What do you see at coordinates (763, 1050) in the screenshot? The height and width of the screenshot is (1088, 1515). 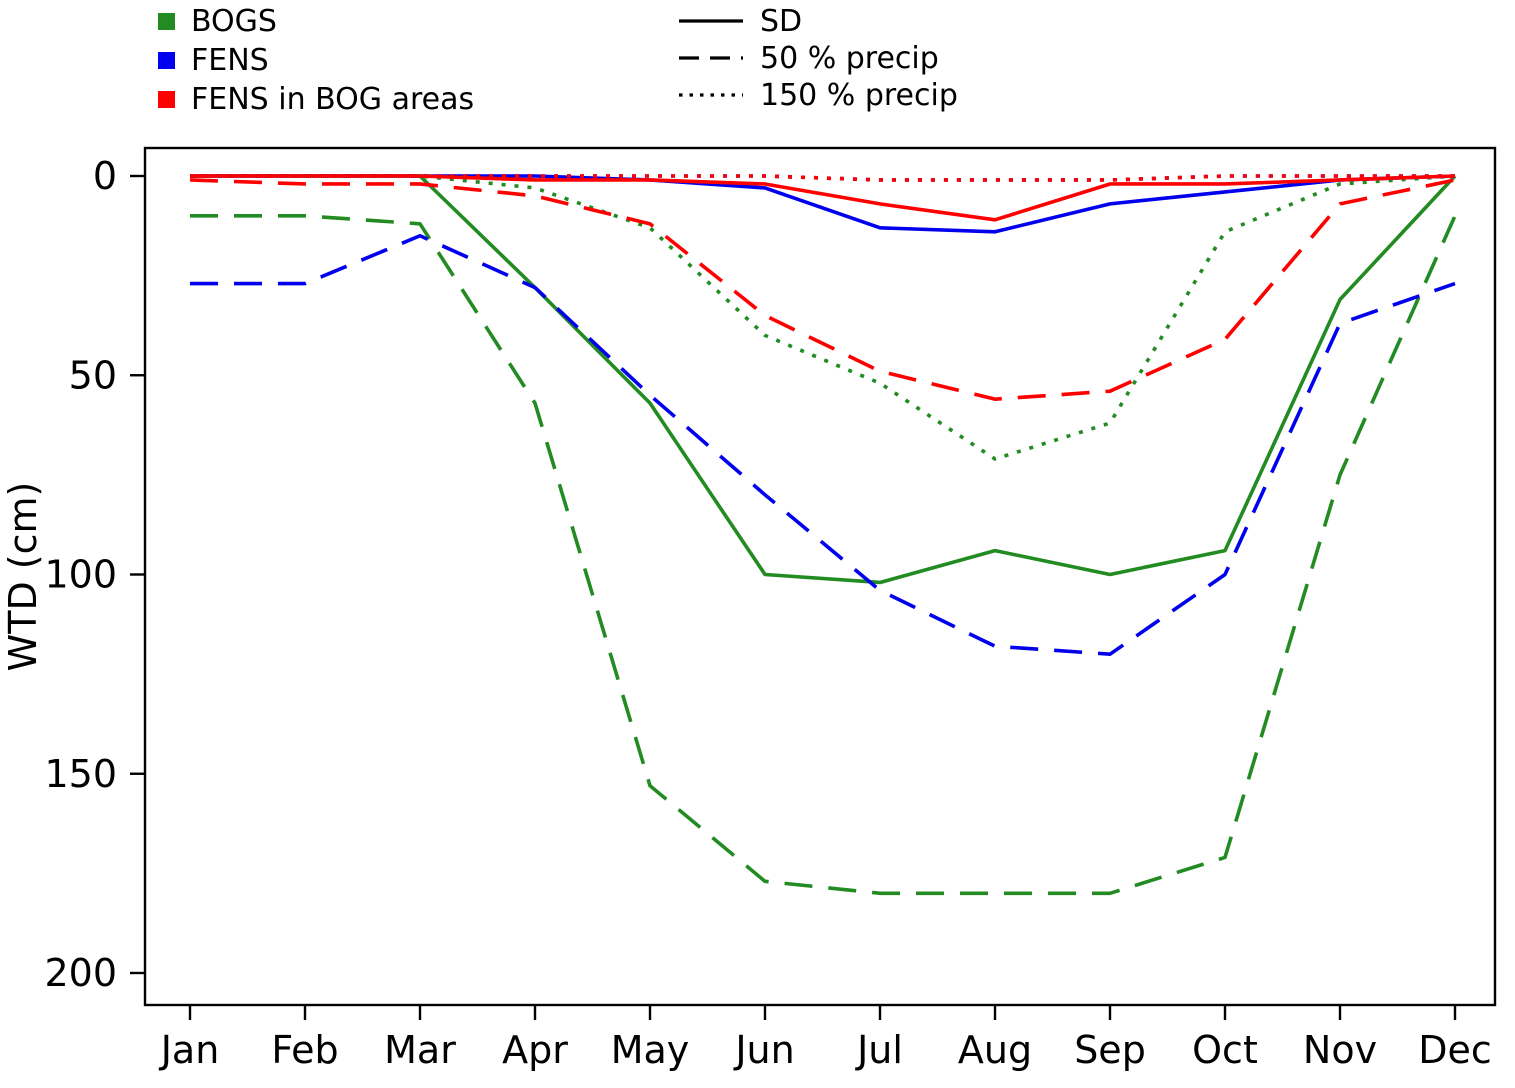 I see `svg-text: Jun` at bounding box center [763, 1050].